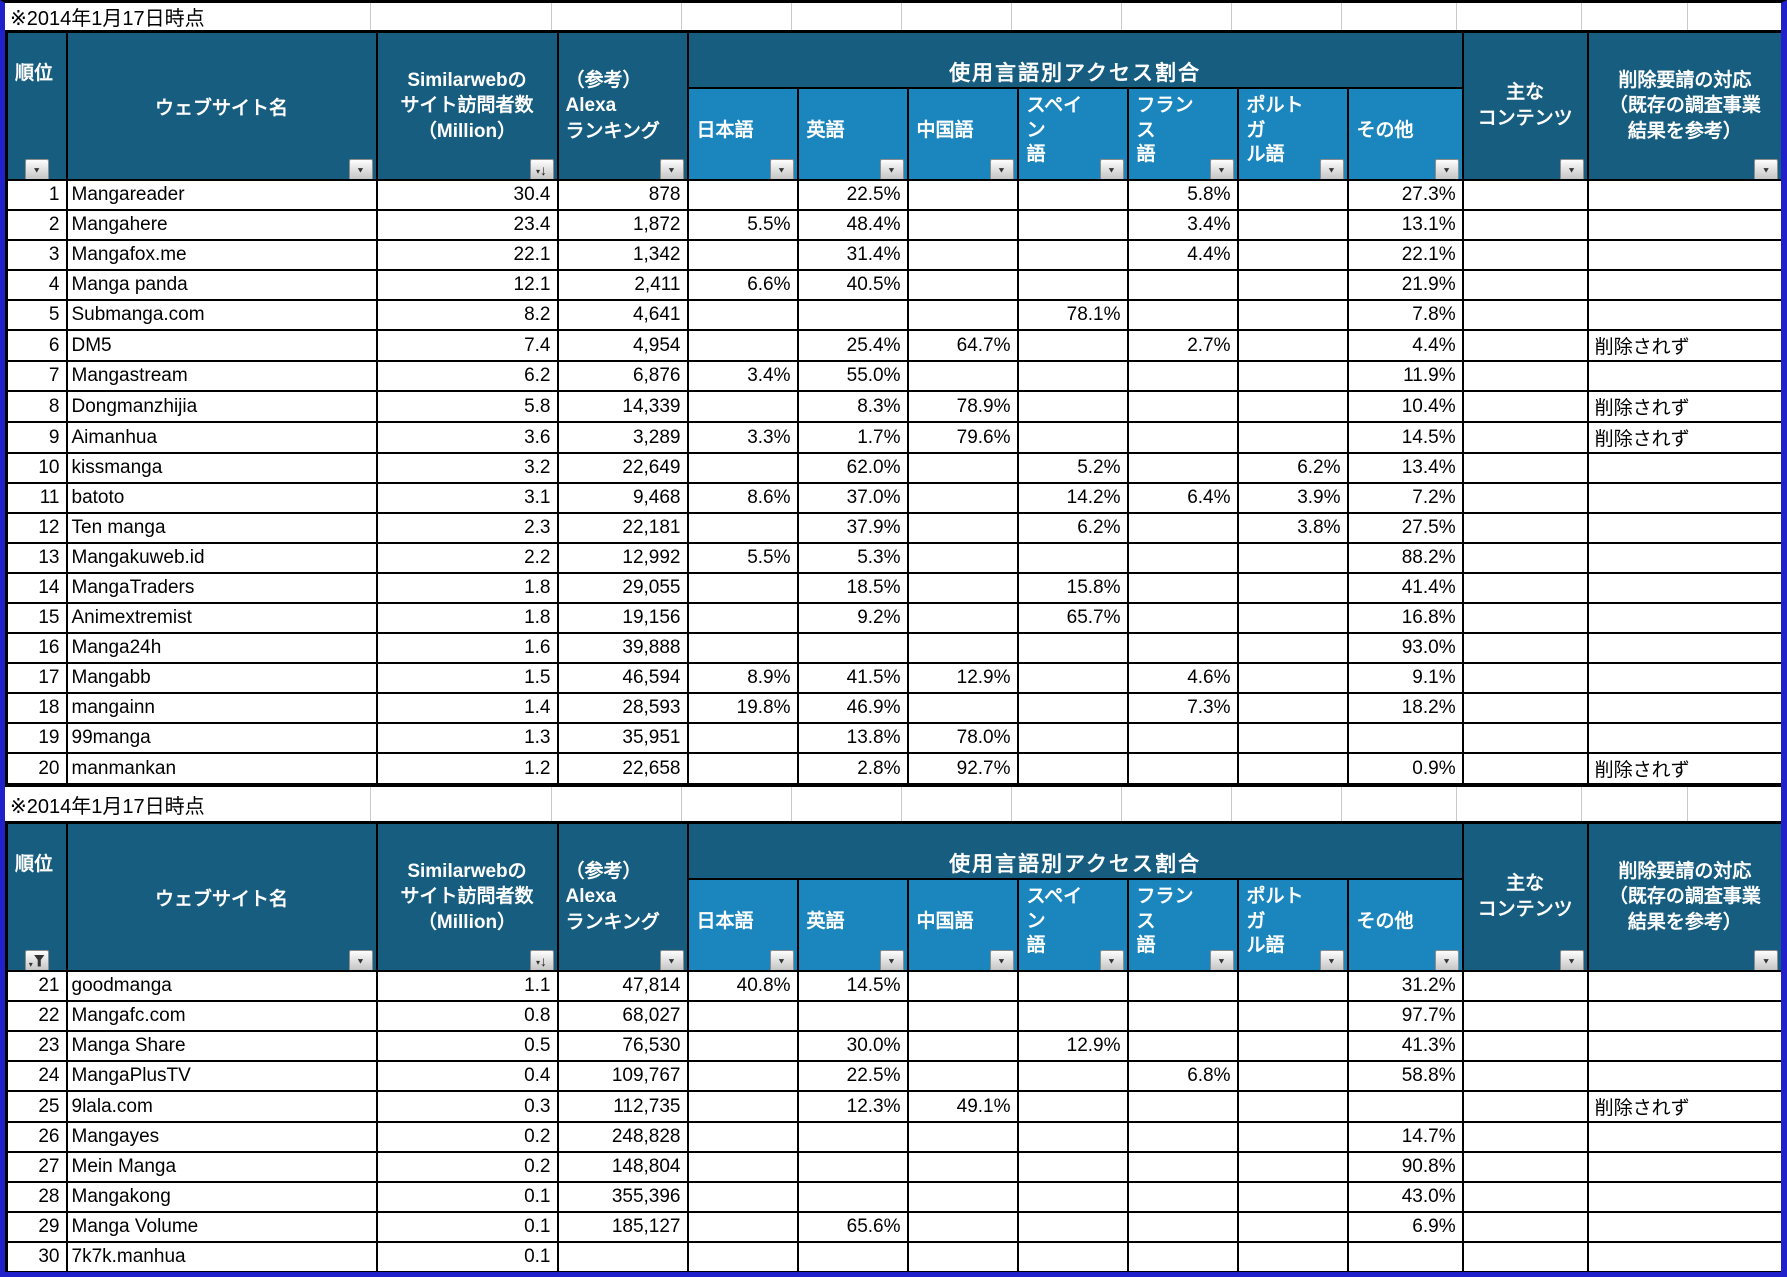  What do you see at coordinates (221, 376) in the screenshot?
I see `website-name-cell: Mangastream` at bounding box center [221, 376].